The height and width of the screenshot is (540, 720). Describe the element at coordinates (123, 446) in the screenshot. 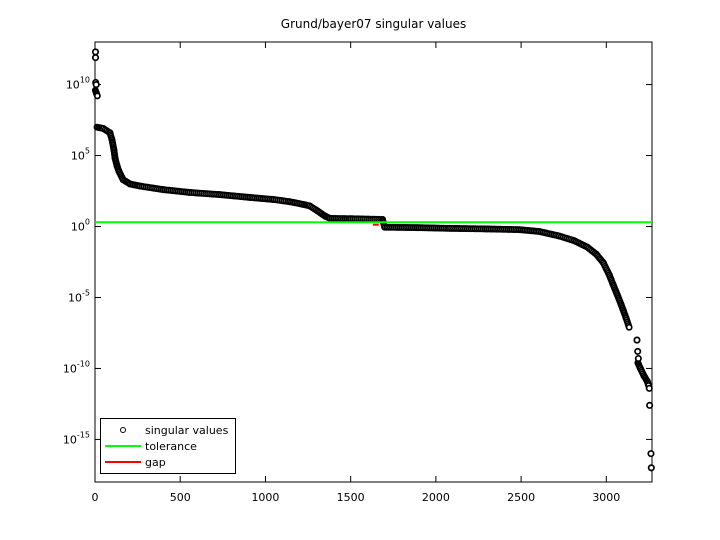

I see `tolerance-line-icon` at that location.